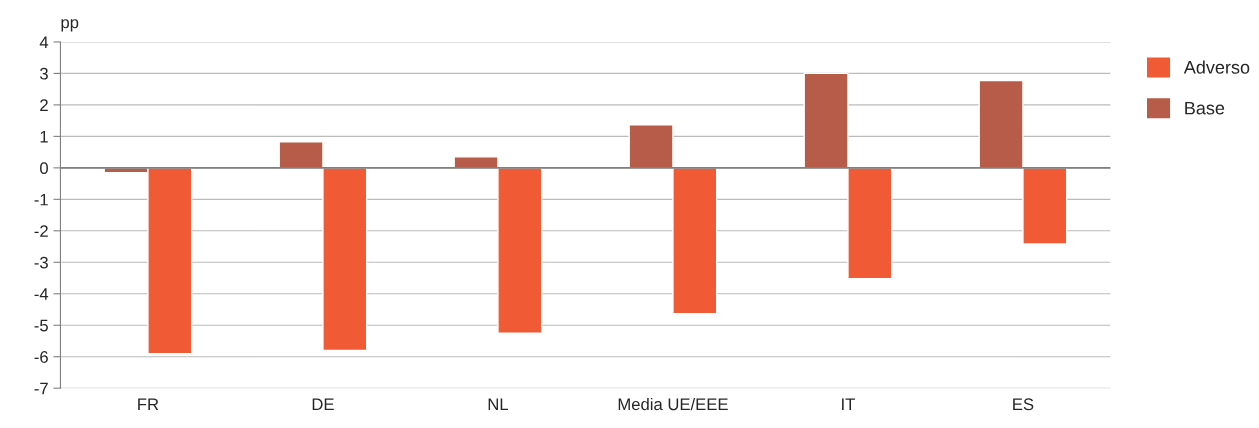 Image resolution: width=1259 pixels, height=428 pixels. I want to click on y-tick-label: 0, so click(44, 168).